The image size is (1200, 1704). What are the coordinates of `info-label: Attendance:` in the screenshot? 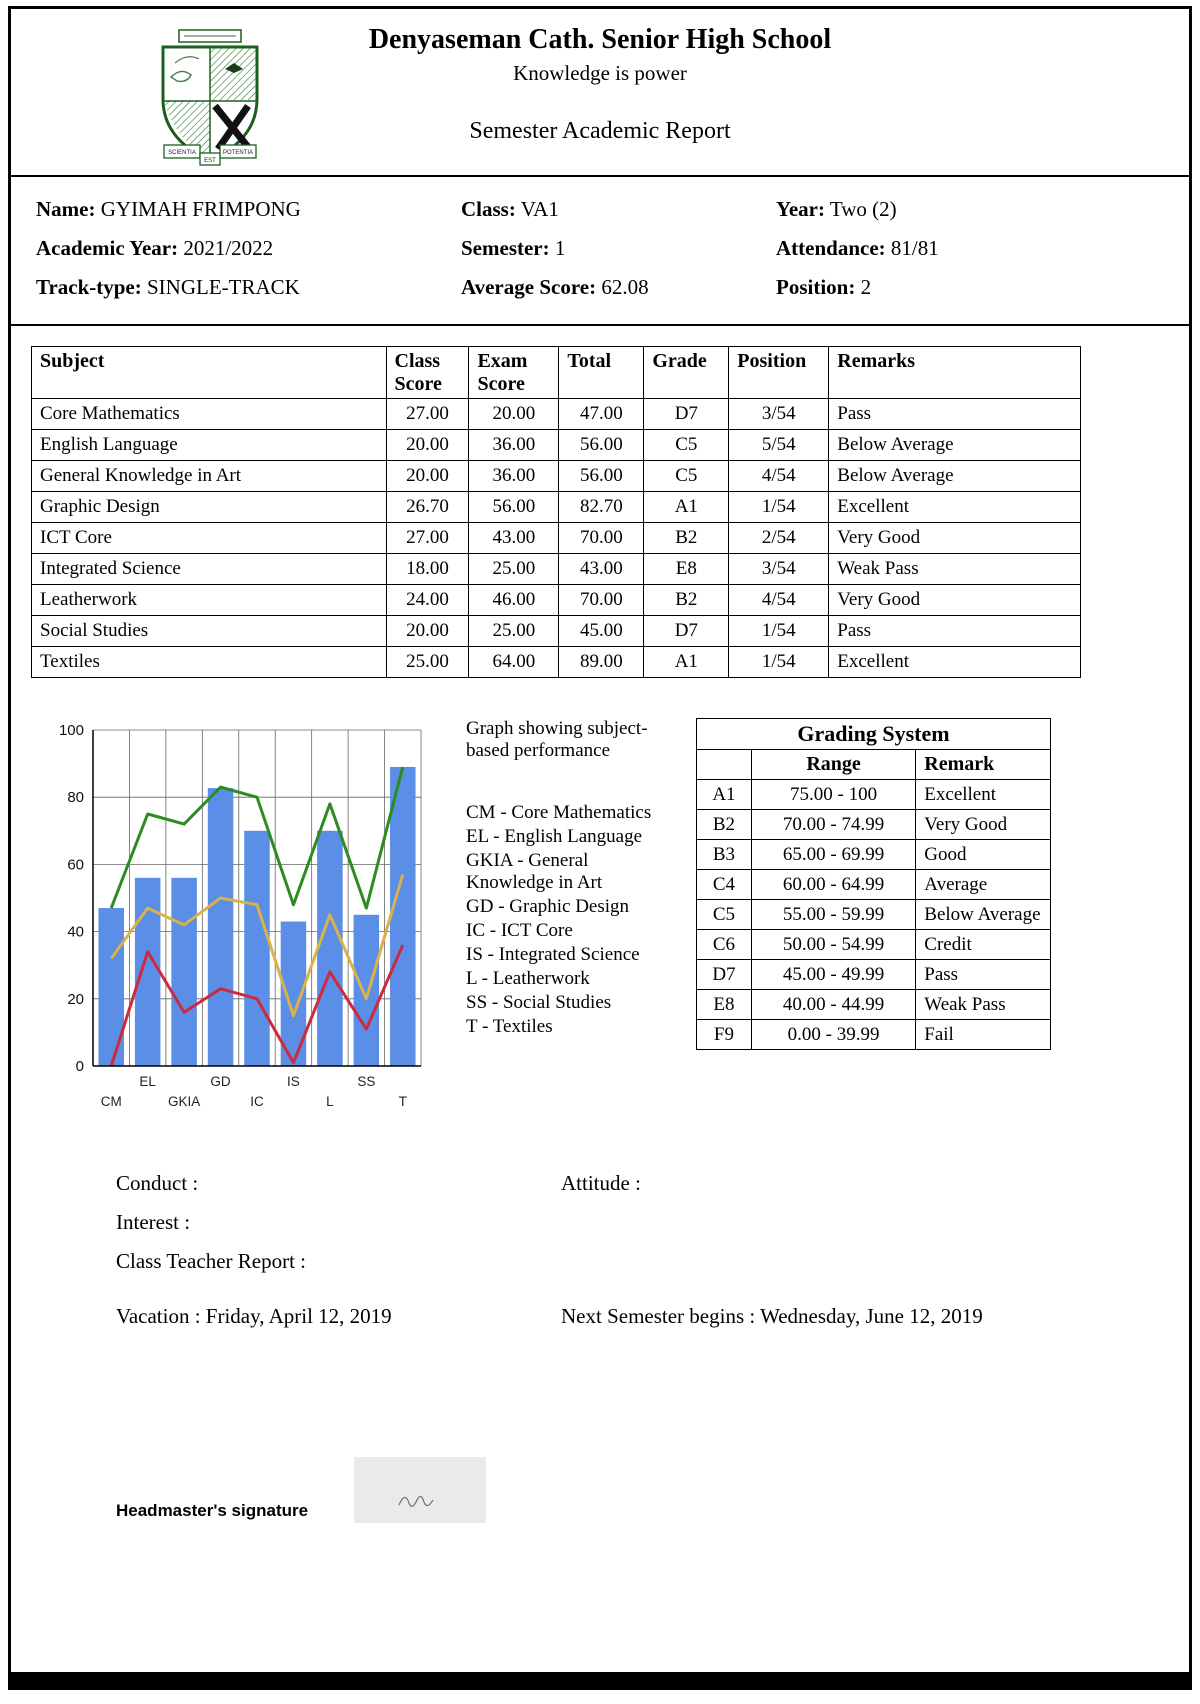 It's located at (831, 248).